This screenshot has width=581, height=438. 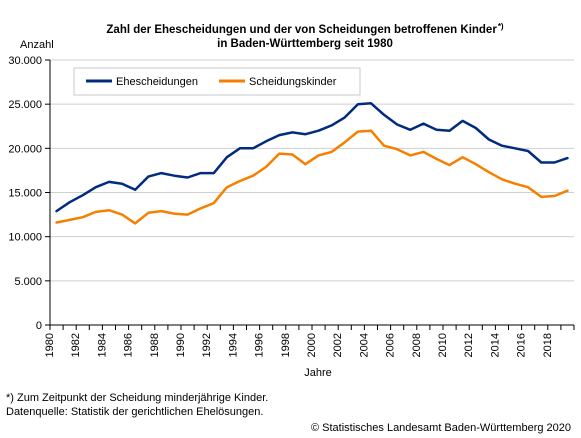 I want to click on x-tick-label: 1982, so click(x=76, y=345).